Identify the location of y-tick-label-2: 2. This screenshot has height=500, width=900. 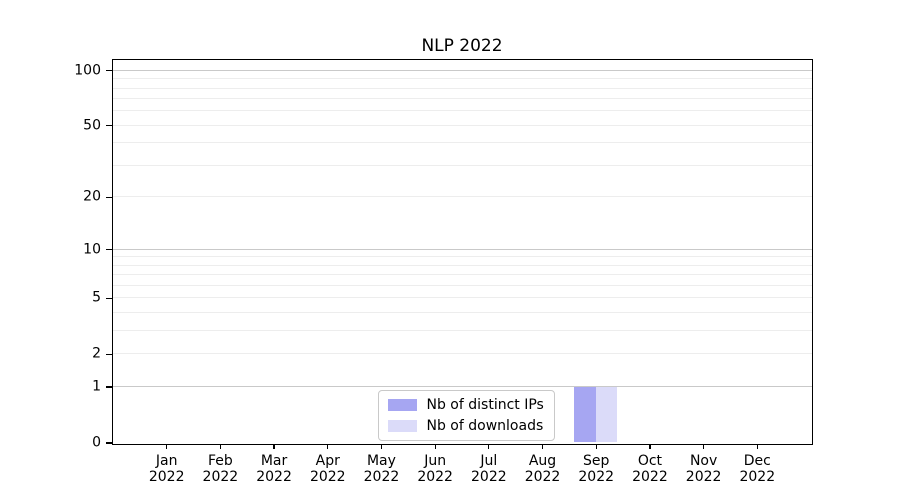
(96, 354).